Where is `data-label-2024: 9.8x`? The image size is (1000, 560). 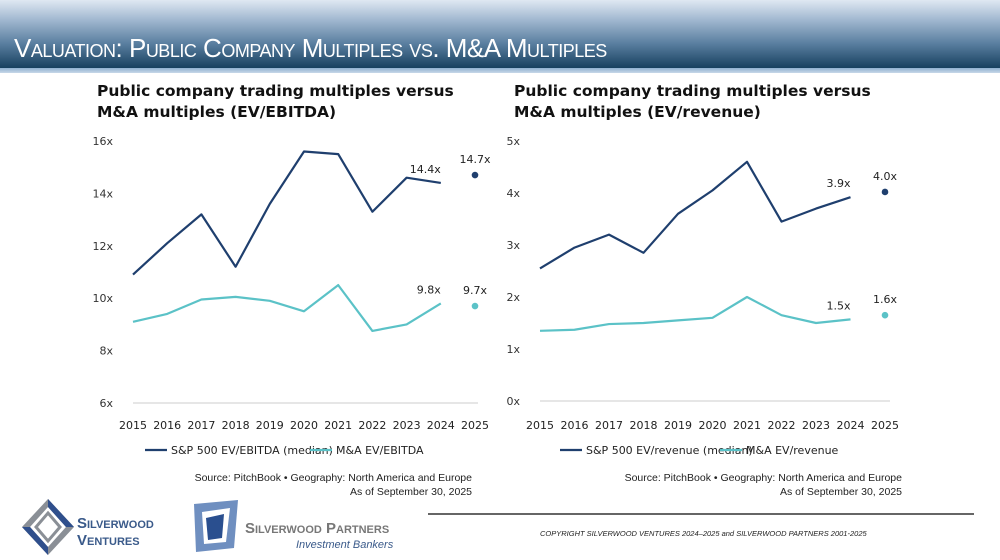
data-label-2024: 9.8x is located at coordinates (429, 289).